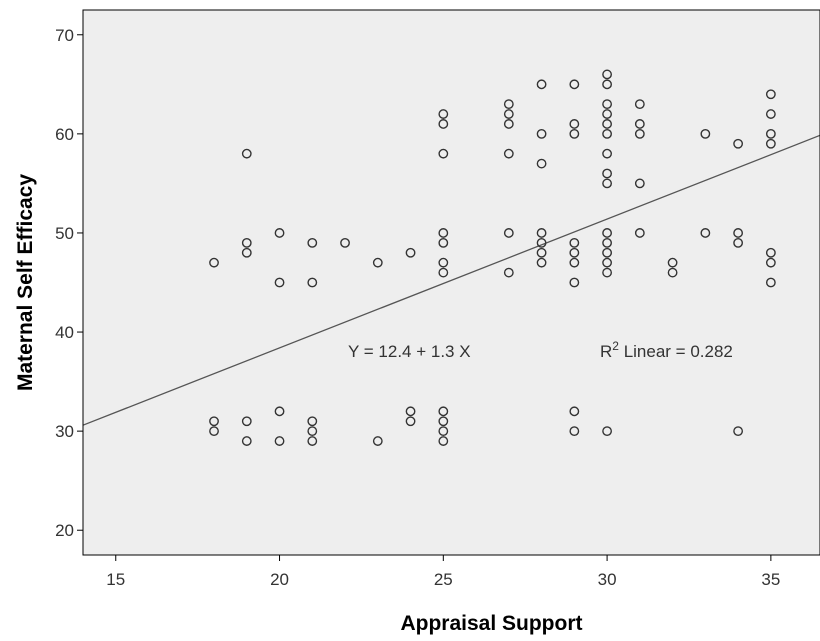  What do you see at coordinates (25, 282) in the screenshot?
I see `y-axis-title: Maternal Self Efficacy` at bounding box center [25, 282].